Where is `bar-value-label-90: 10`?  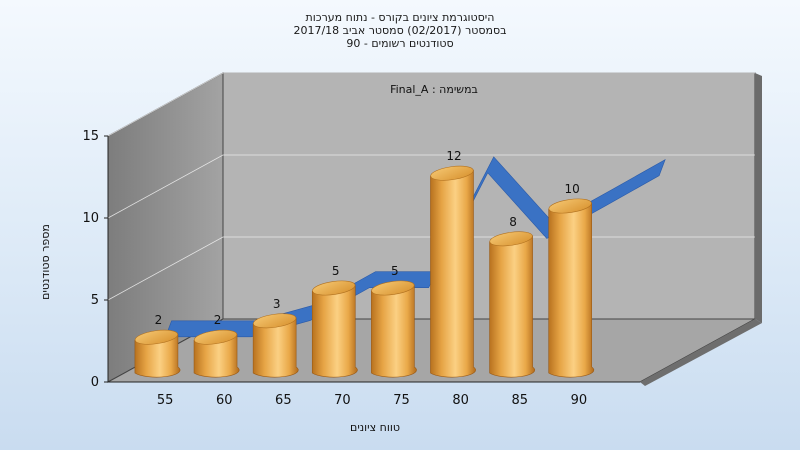
bar-value-label-90: 10 is located at coordinates (572, 189).